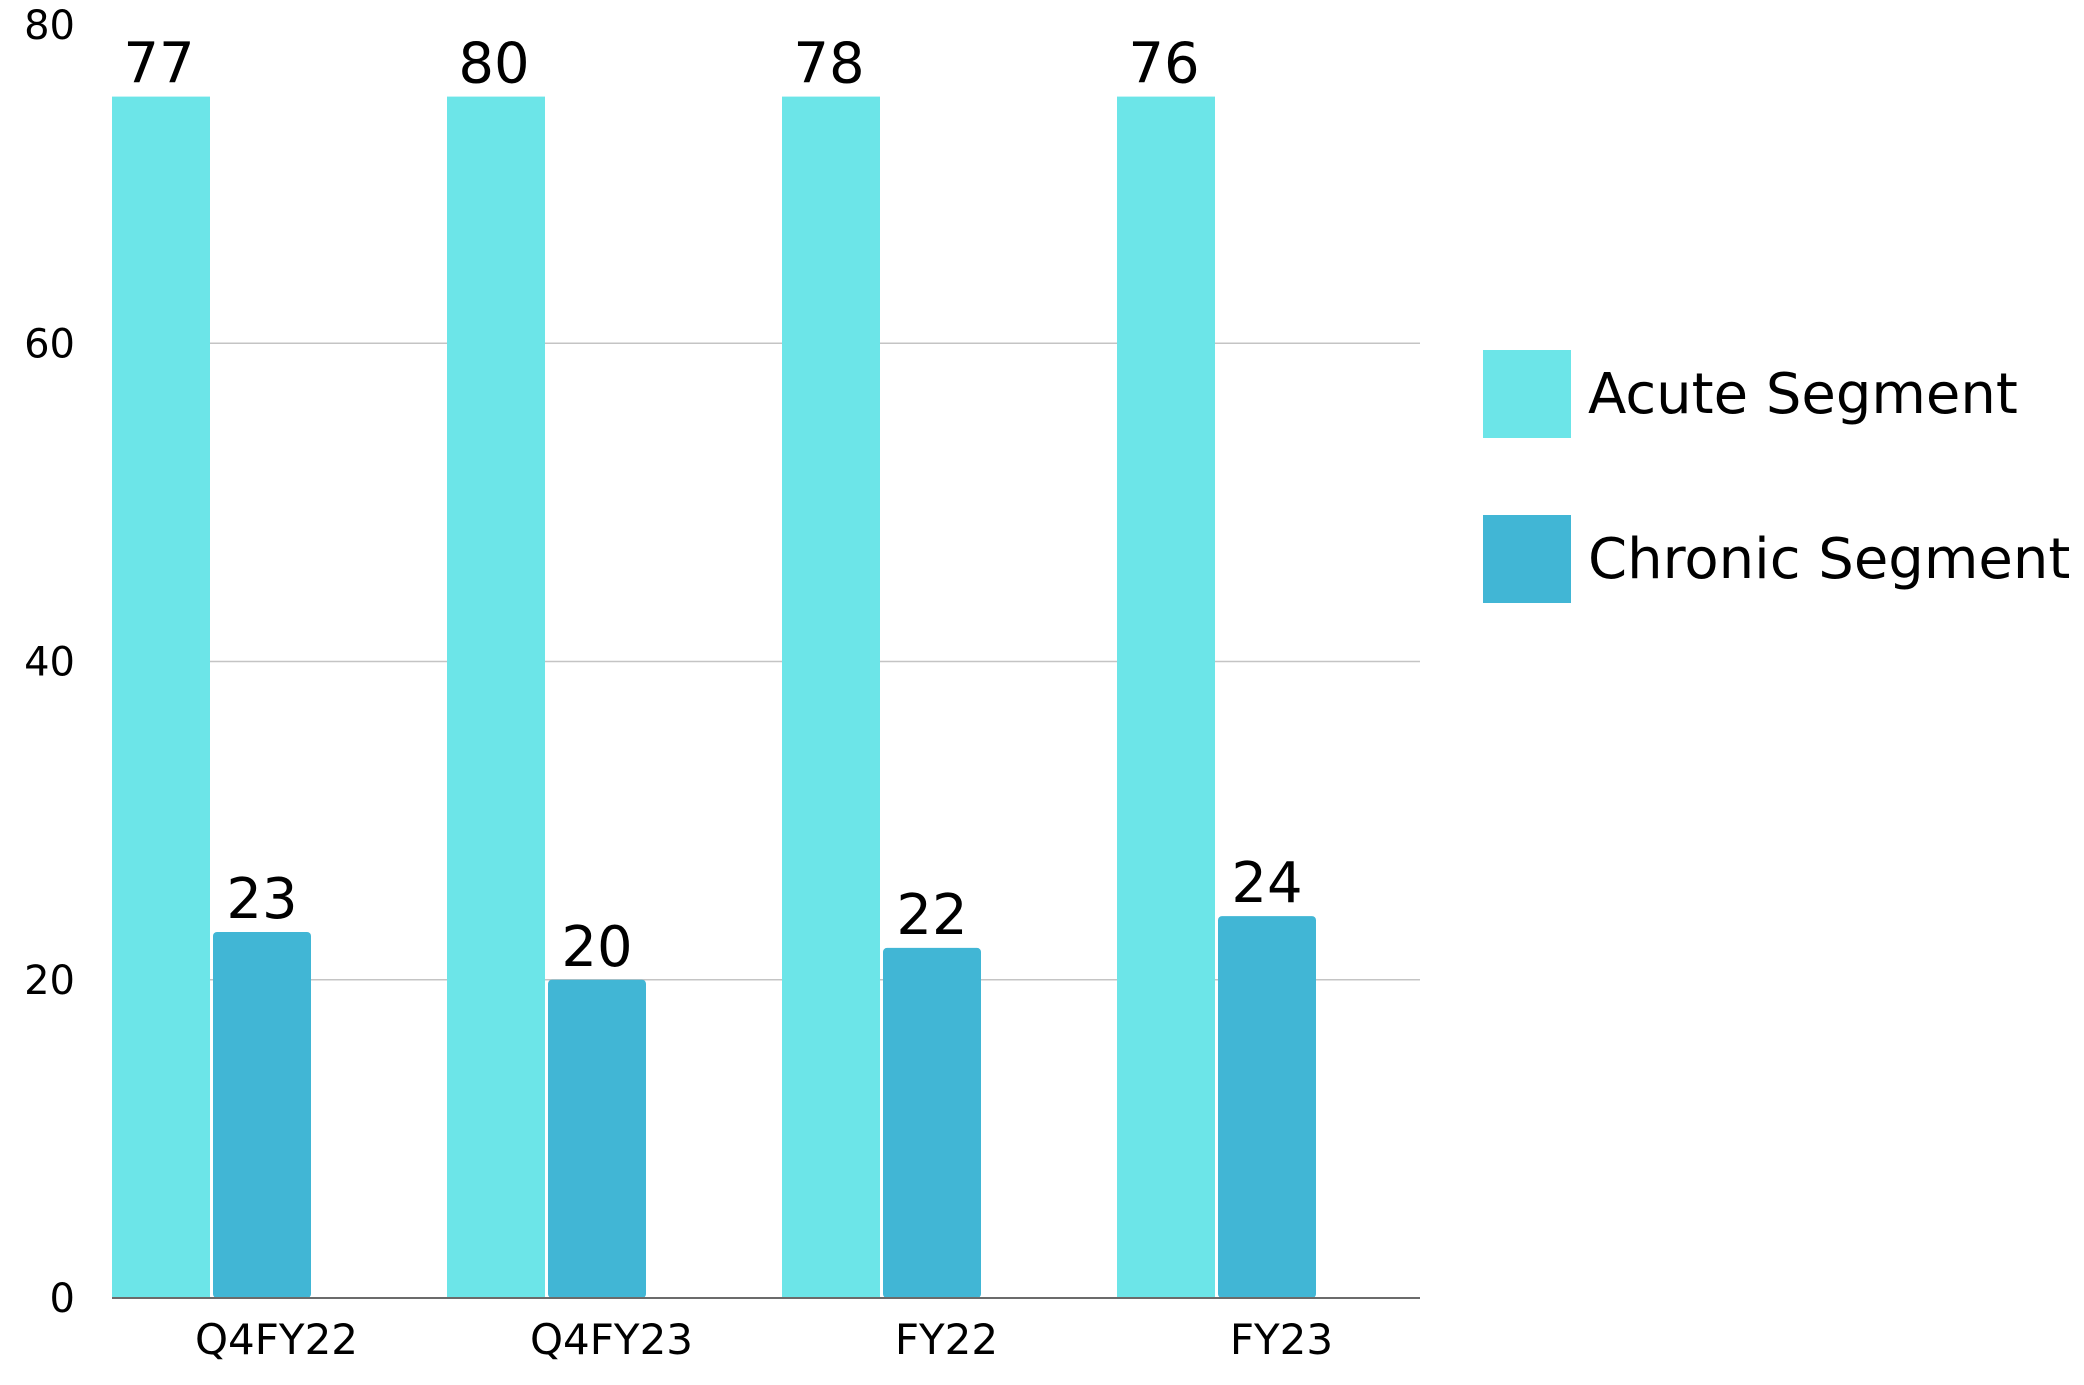 The height and width of the screenshot is (1385, 2084). What do you see at coordinates (1281, 1339) in the screenshot?
I see `x-tick-label: FY23` at bounding box center [1281, 1339].